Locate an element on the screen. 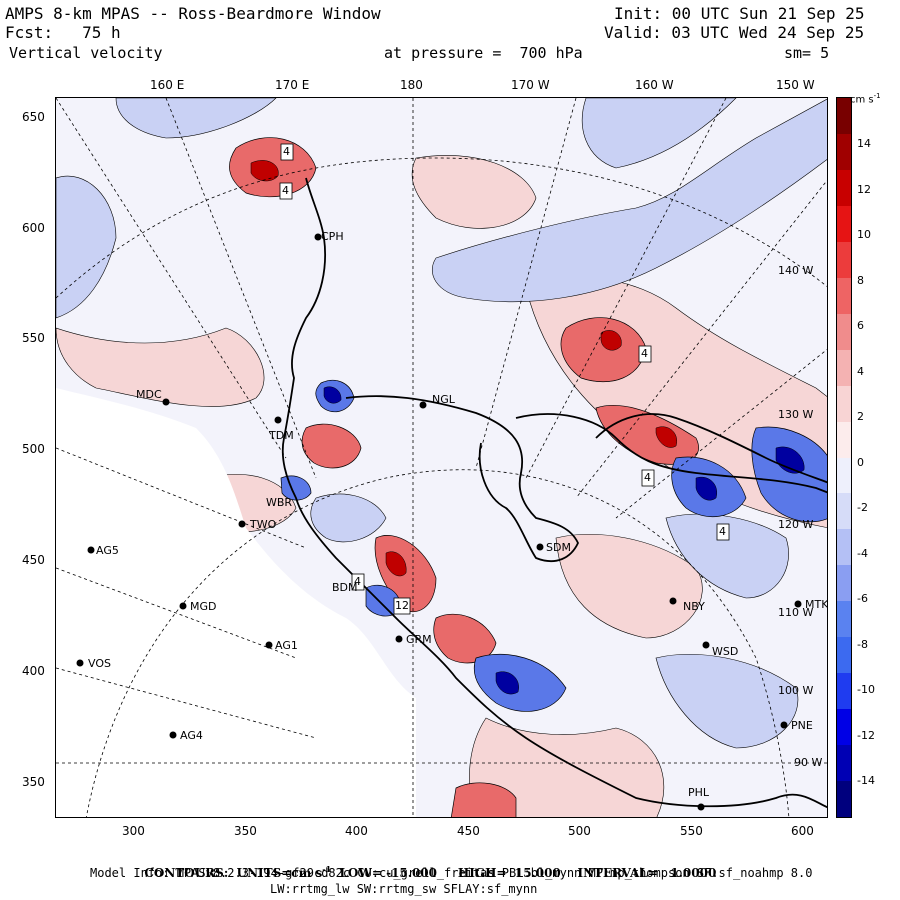 This screenshot has width=900, height=900. station-label: AG5 is located at coordinates (107, 550).